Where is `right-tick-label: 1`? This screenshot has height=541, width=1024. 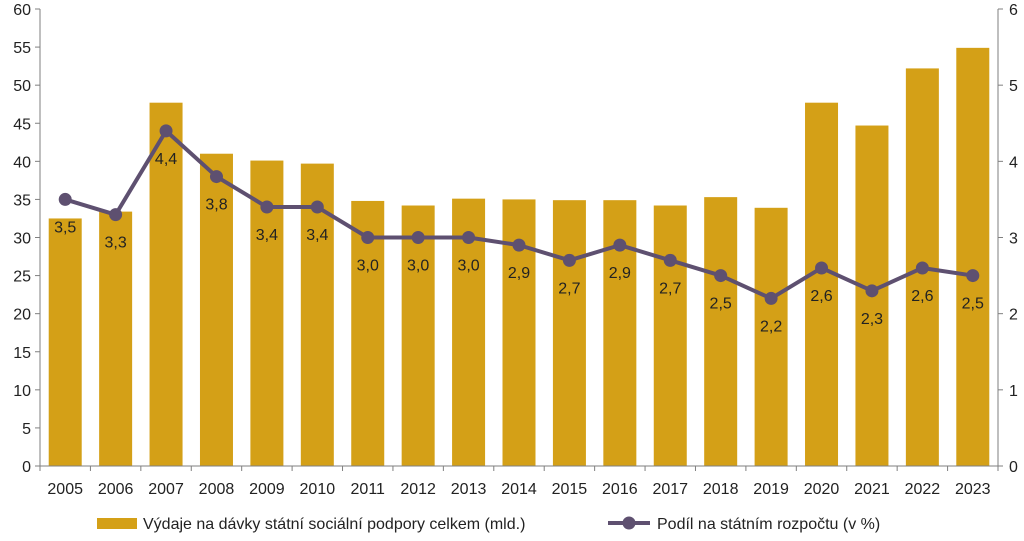 right-tick-label: 1 is located at coordinates (1013, 391).